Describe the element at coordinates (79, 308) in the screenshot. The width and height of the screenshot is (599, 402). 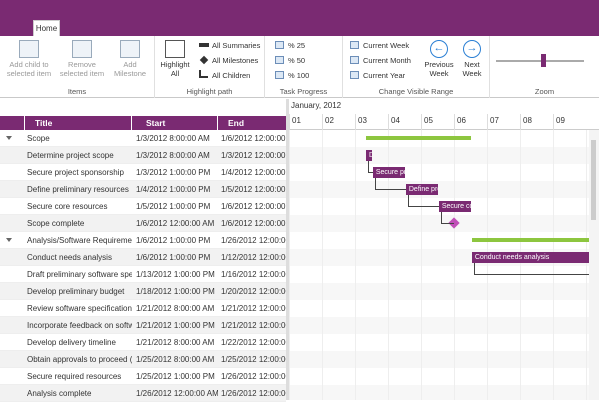
I see `task-title-cell: Review software specifications/b` at that location.